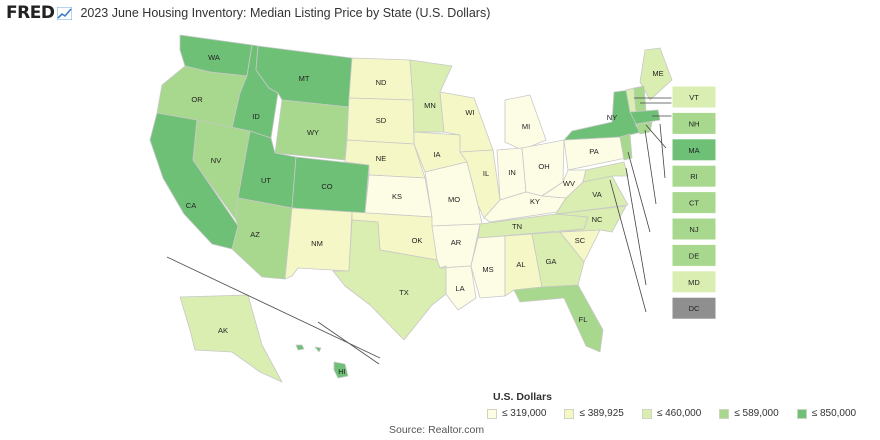 The height and width of the screenshot is (440, 880). What do you see at coordinates (223, 330) in the screenshot?
I see `state-label-ak: AK` at bounding box center [223, 330].